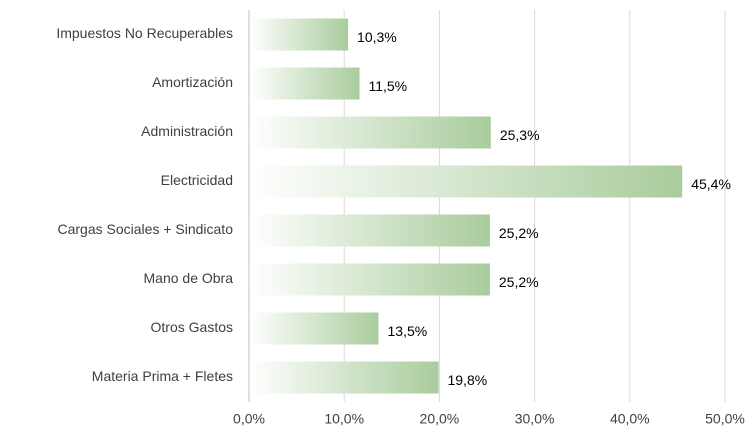 The height and width of the screenshot is (437, 751). What do you see at coordinates (197, 180) in the screenshot?
I see `y-tick-label: Electricidad` at bounding box center [197, 180].